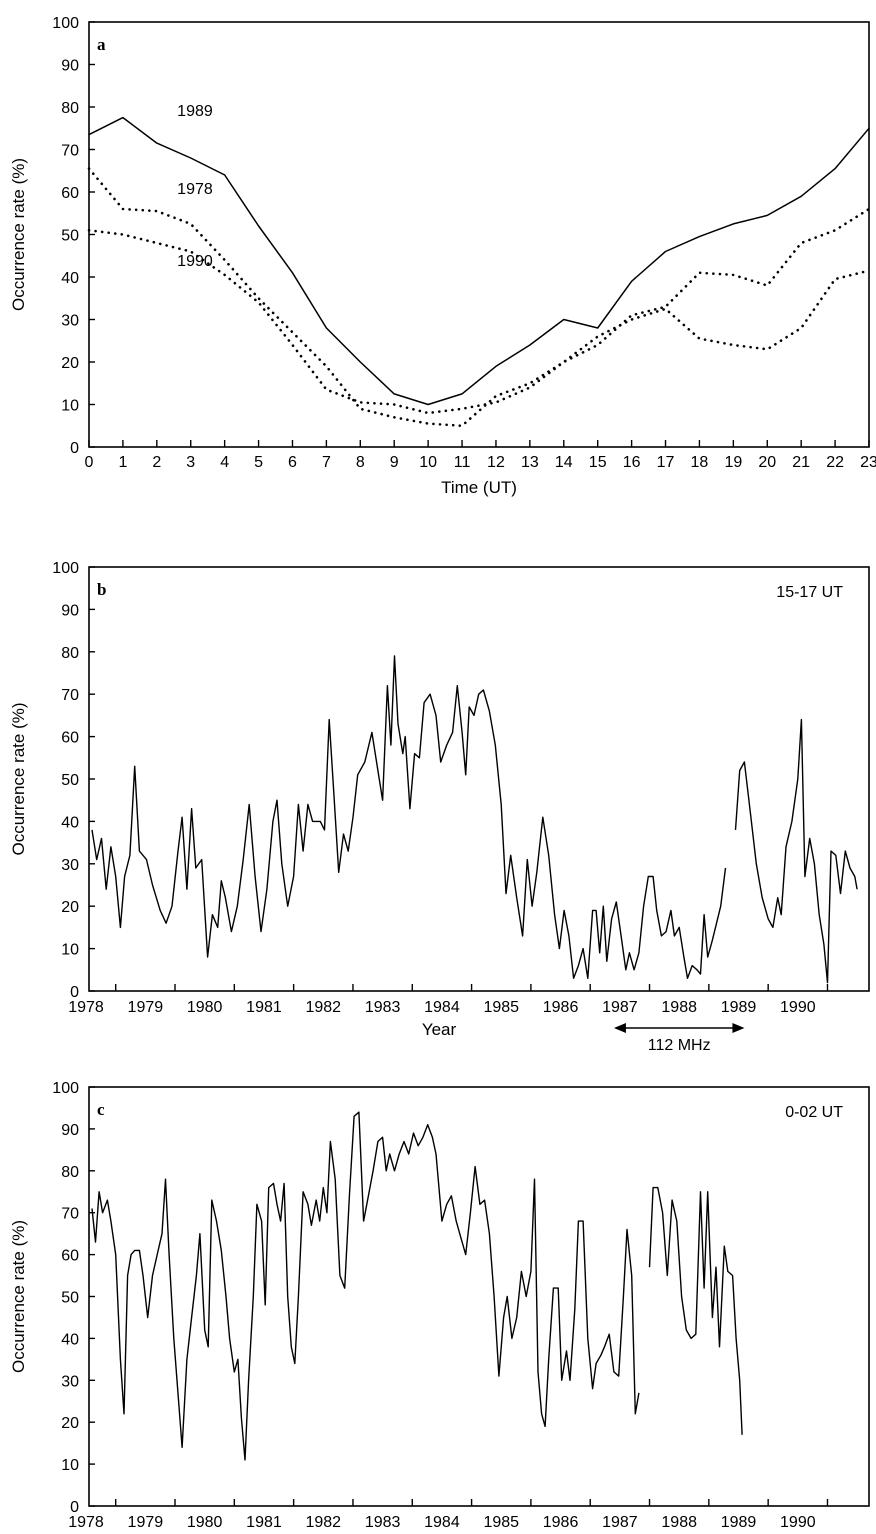 This screenshot has height=1534, width=876. Describe the element at coordinates (733, 462) in the screenshot. I see `x-tick-label: 19` at that location.